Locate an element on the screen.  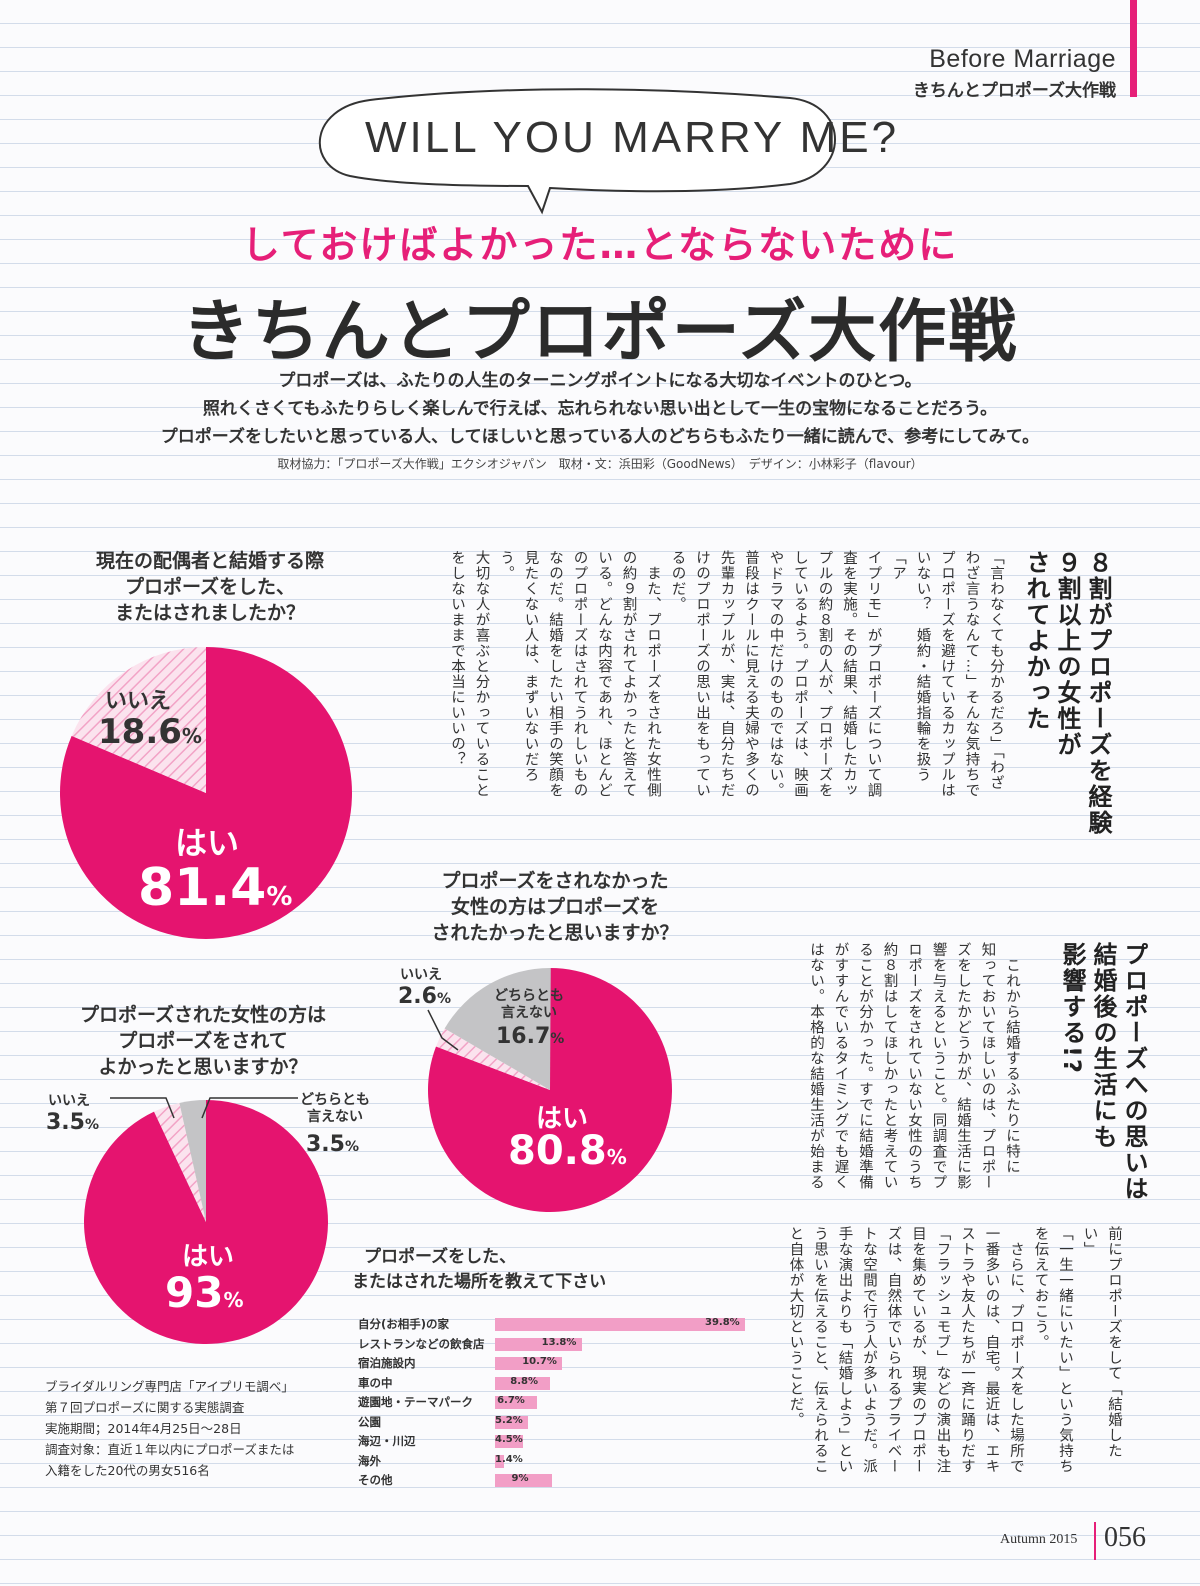
pie2-neutral-value: 3.5% is located at coordinates (333, 1144).